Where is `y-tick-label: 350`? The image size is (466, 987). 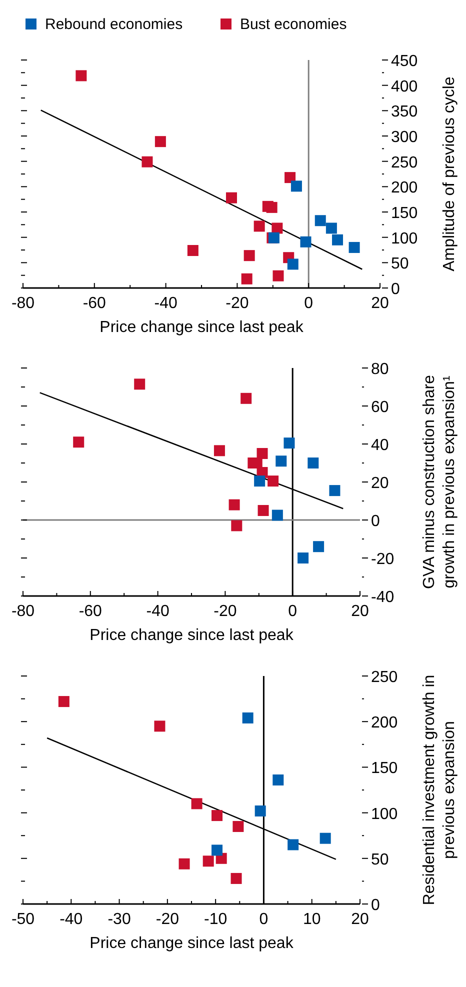 y-tick-label: 350 is located at coordinates (404, 112).